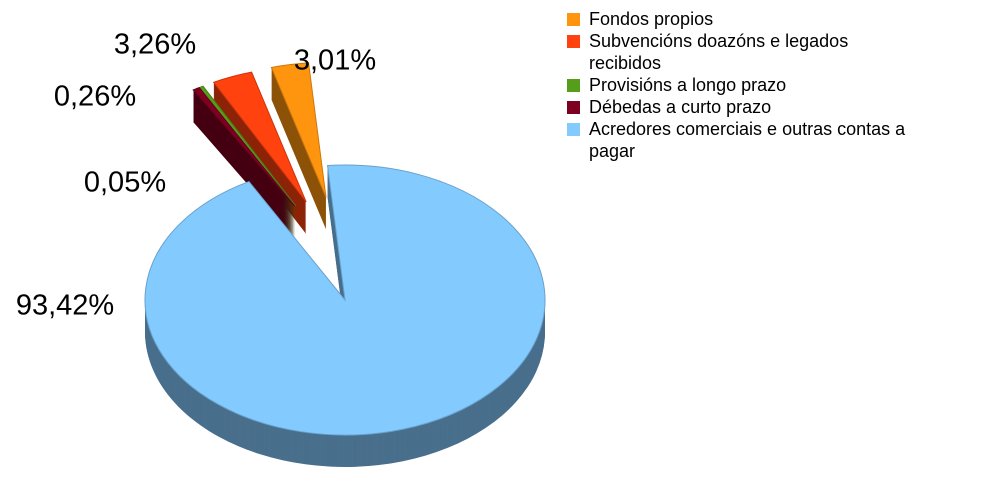 Image resolution: width=984 pixels, height=483 pixels. What do you see at coordinates (95, 97) in the screenshot?
I see `value-label: 0,26%` at bounding box center [95, 97].